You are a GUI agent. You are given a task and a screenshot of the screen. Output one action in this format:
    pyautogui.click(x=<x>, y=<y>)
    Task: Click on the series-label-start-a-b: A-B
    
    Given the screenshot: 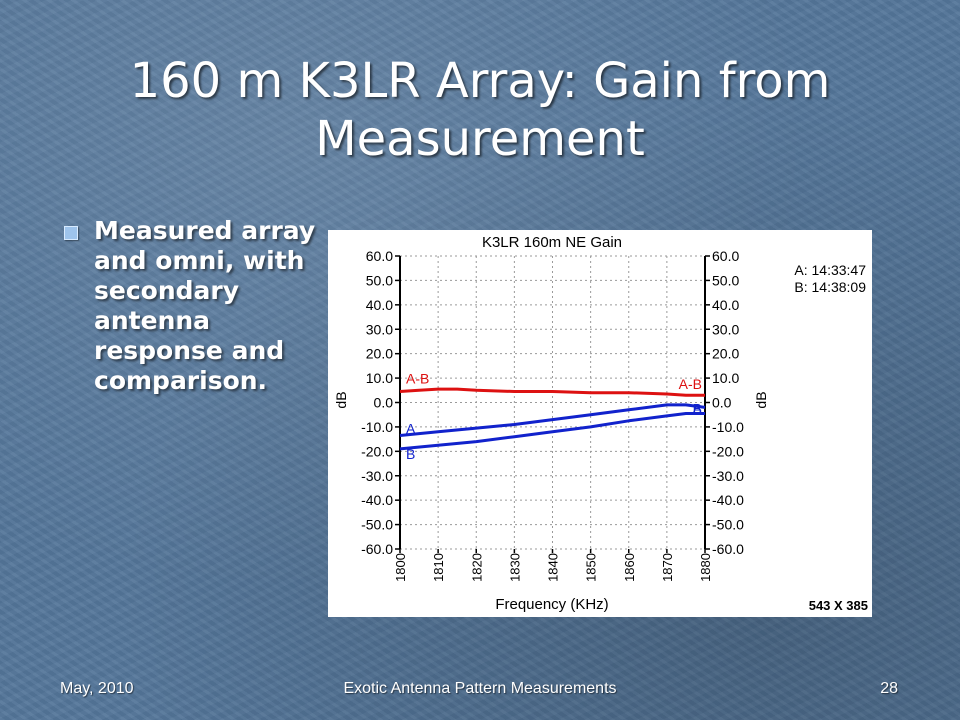 What is the action you would take?
    pyautogui.click(x=417, y=379)
    